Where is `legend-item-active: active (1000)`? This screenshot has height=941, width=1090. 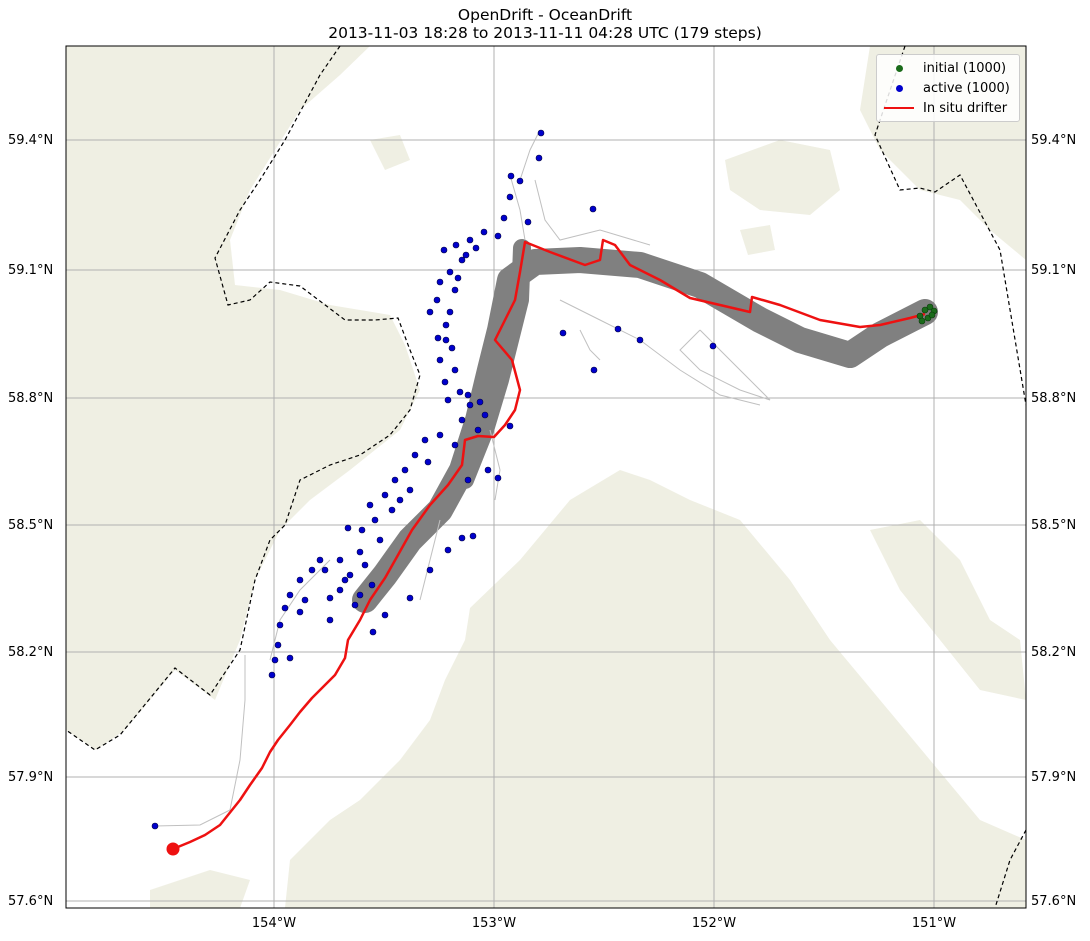 legend-item-active: active (1000) is located at coordinates (946, 88).